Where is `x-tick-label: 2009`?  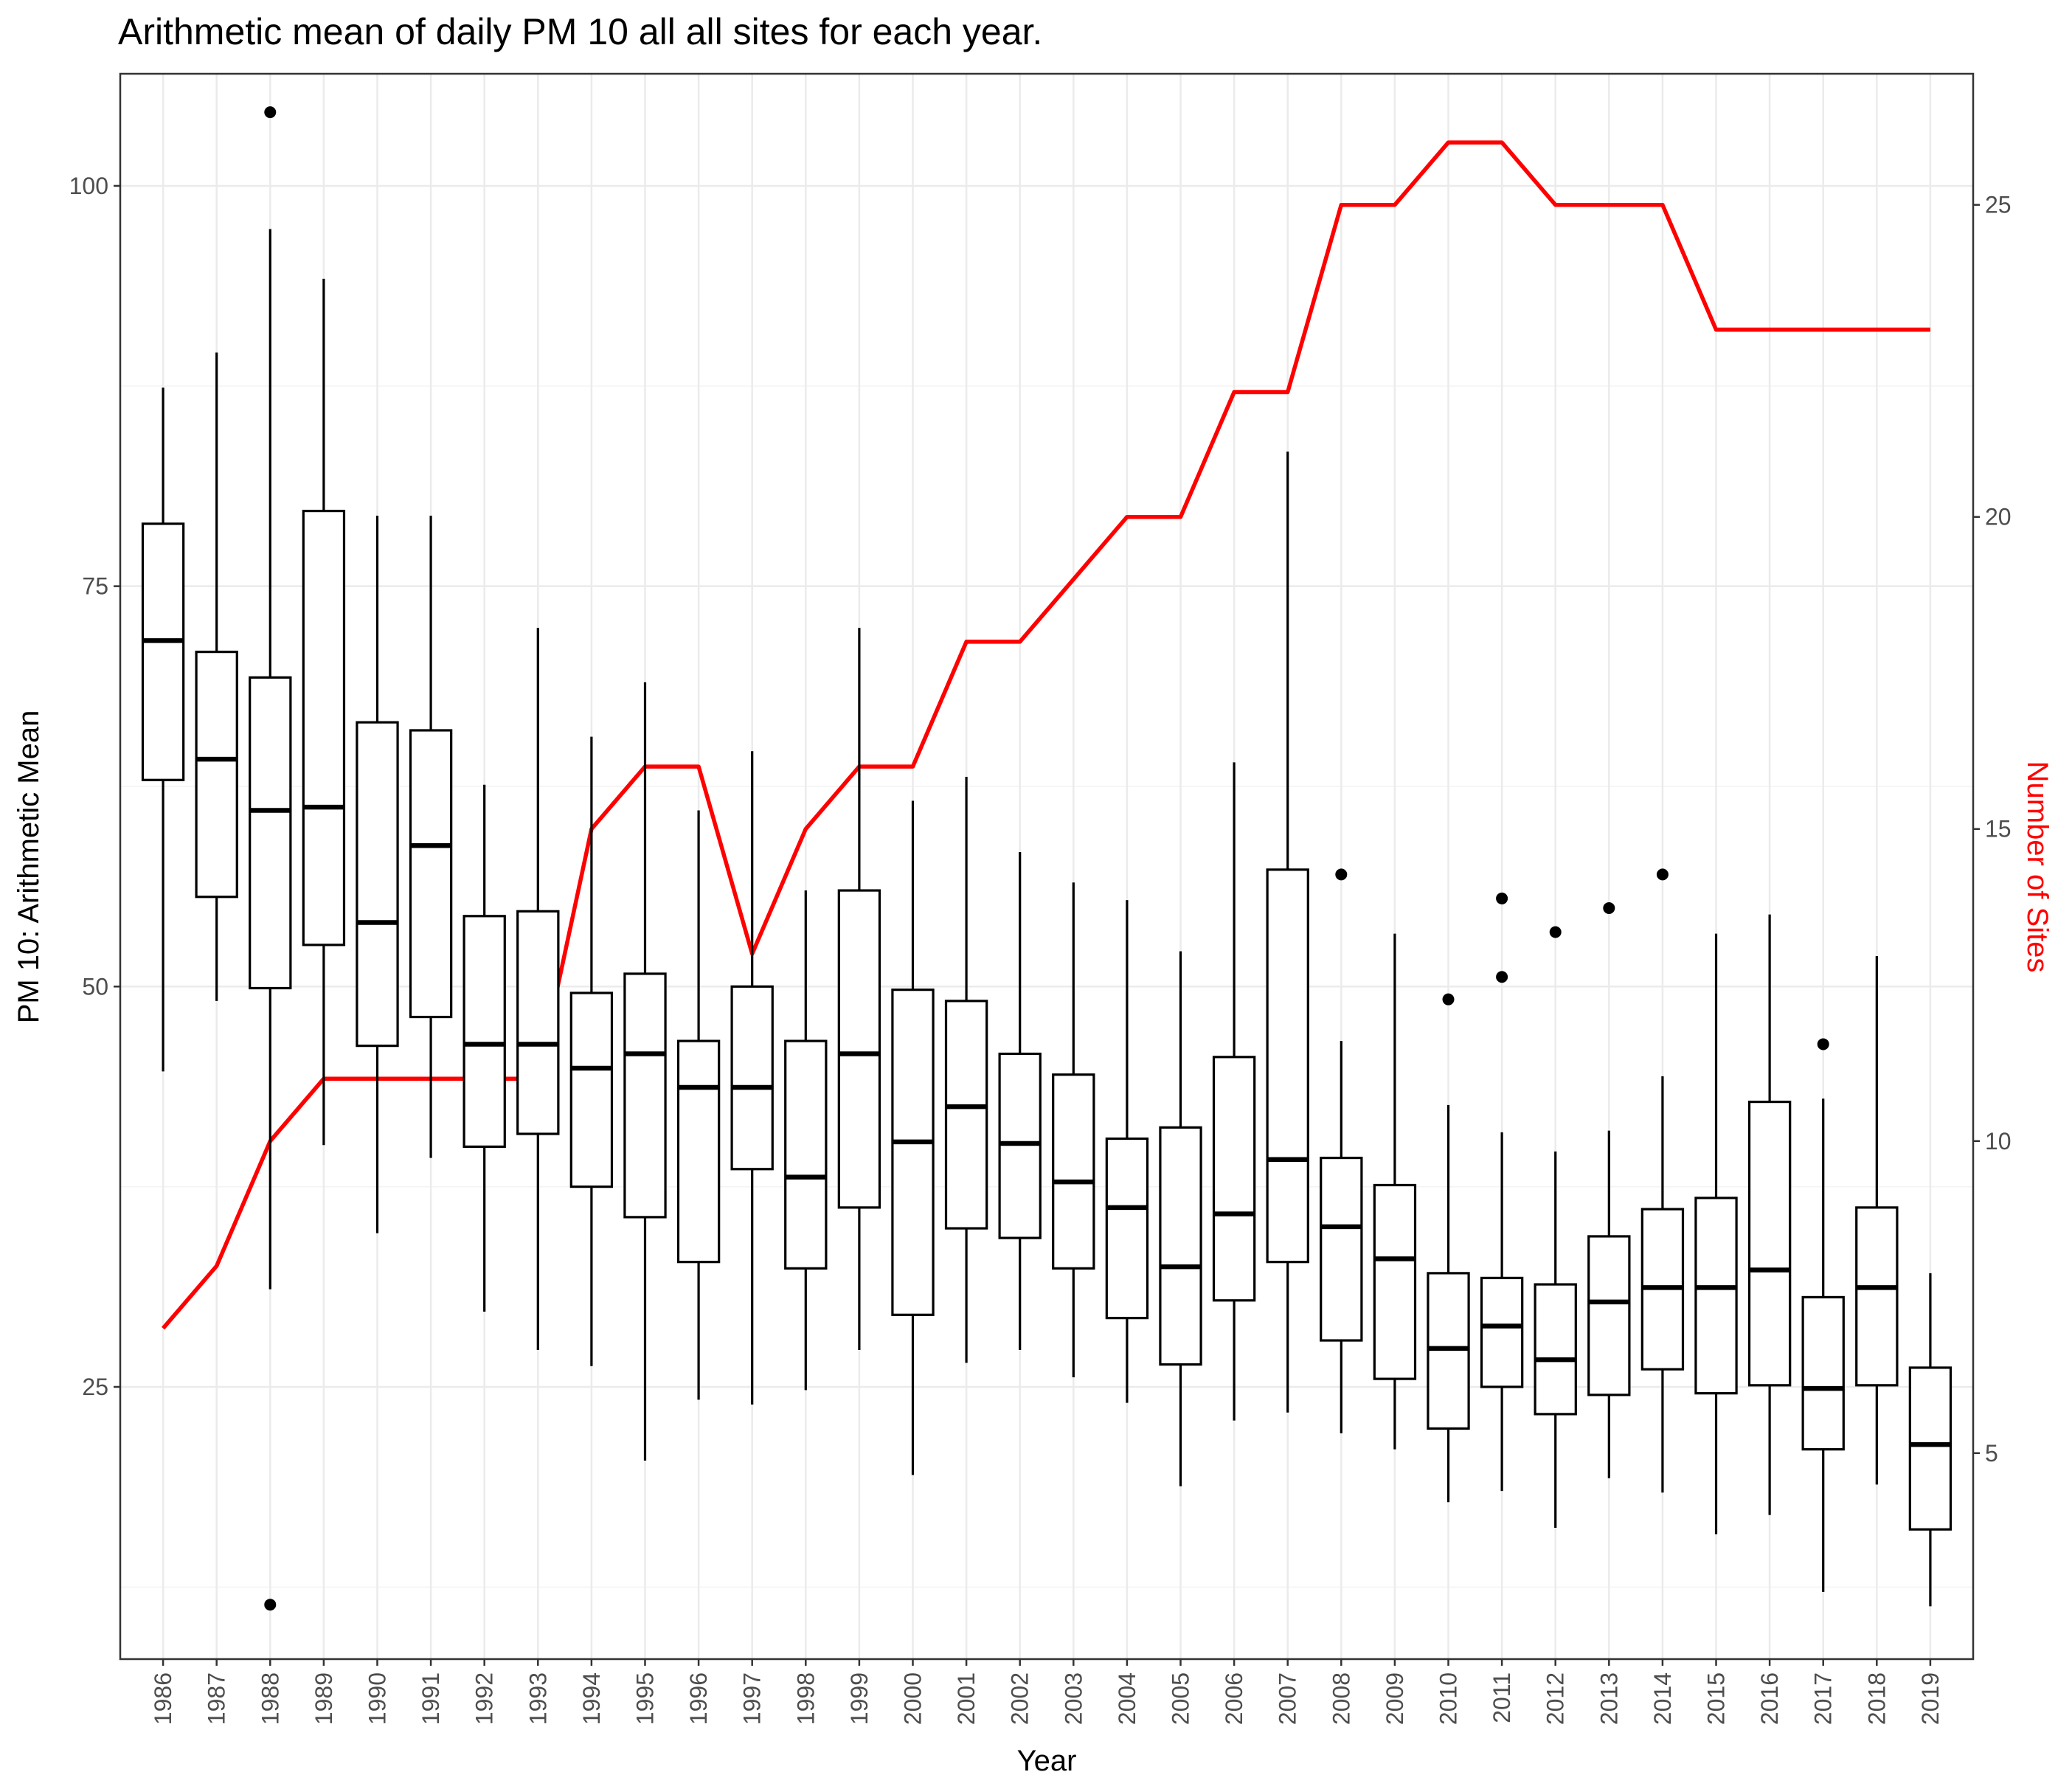 x-tick-label: 2009 is located at coordinates (1395, 1698).